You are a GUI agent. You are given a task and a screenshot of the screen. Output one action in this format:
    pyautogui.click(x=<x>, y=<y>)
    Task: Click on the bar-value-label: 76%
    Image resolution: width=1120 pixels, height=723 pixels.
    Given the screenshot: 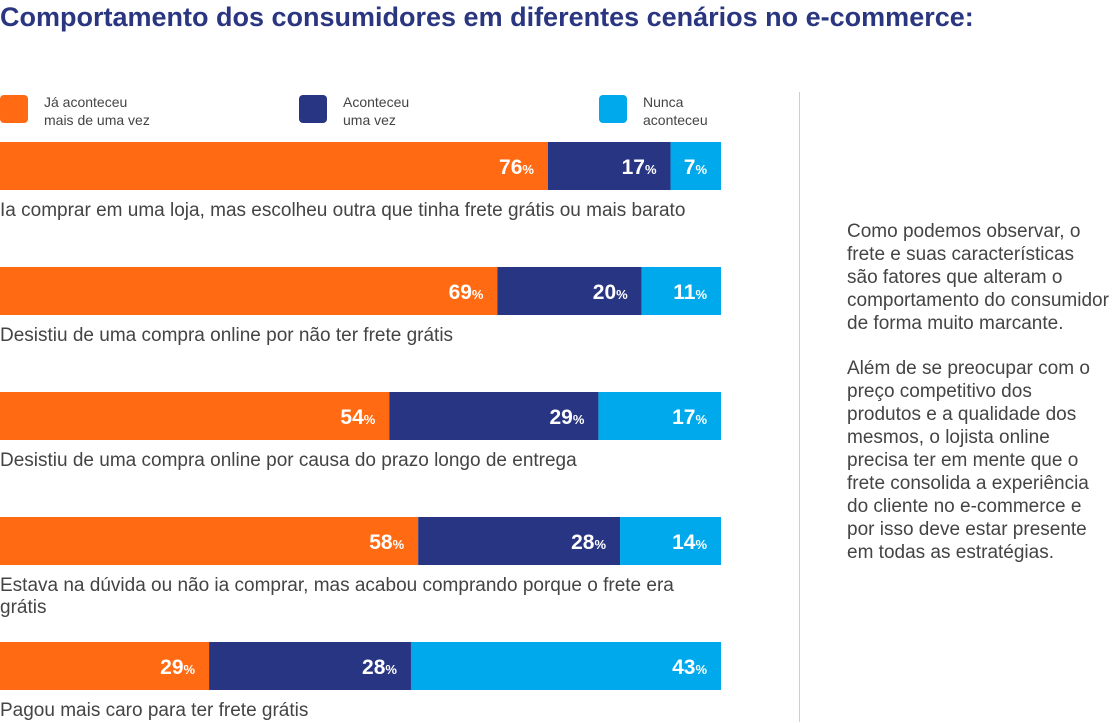 What is the action you would take?
    pyautogui.click(x=516, y=167)
    